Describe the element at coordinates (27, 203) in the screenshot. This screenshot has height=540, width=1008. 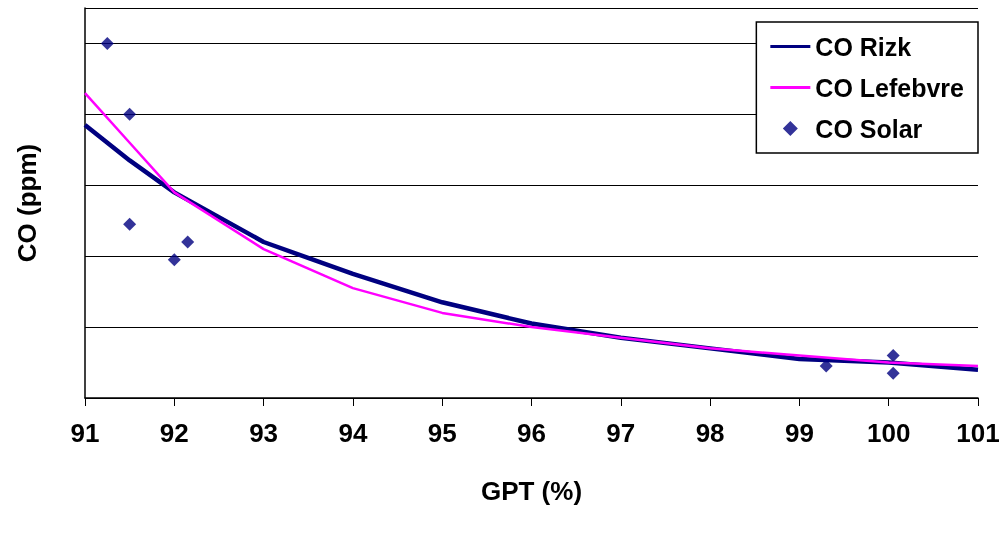
I see `y-axis-title: CO (ppm)` at that location.